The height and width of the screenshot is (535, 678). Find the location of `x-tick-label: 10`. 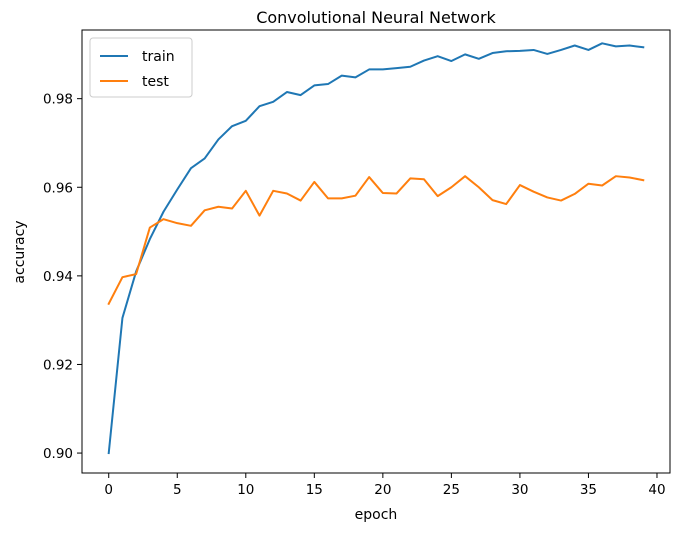

x-tick-label: 10 is located at coordinates (245, 490).